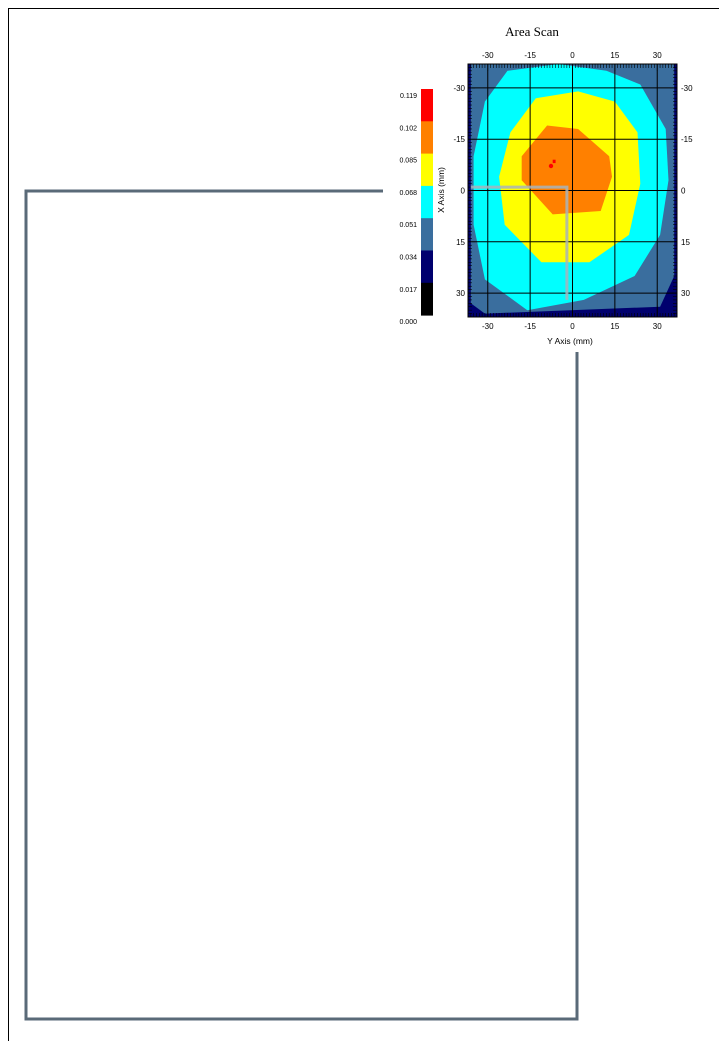 The image size is (719, 1041). Describe the element at coordinates (463, 191) in the screenshot. I see `y-tick-label-left: 0` at that location.